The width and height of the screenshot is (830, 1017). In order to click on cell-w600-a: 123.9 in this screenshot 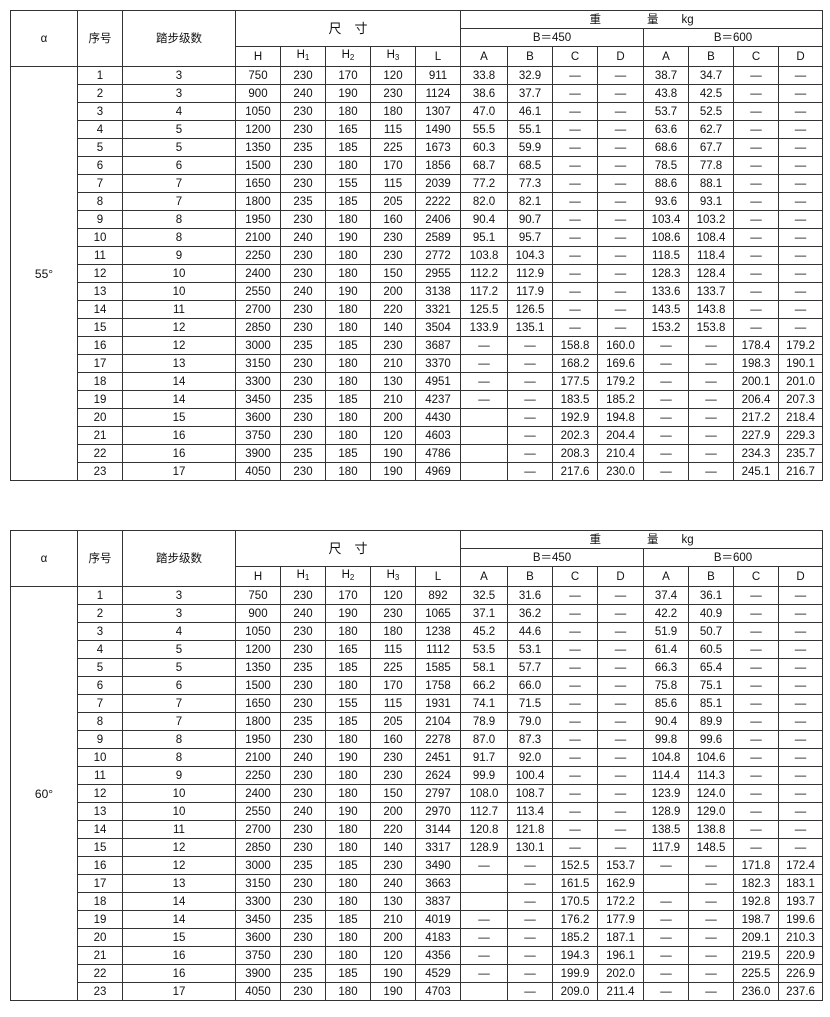, I will do `click(666, 793)`.